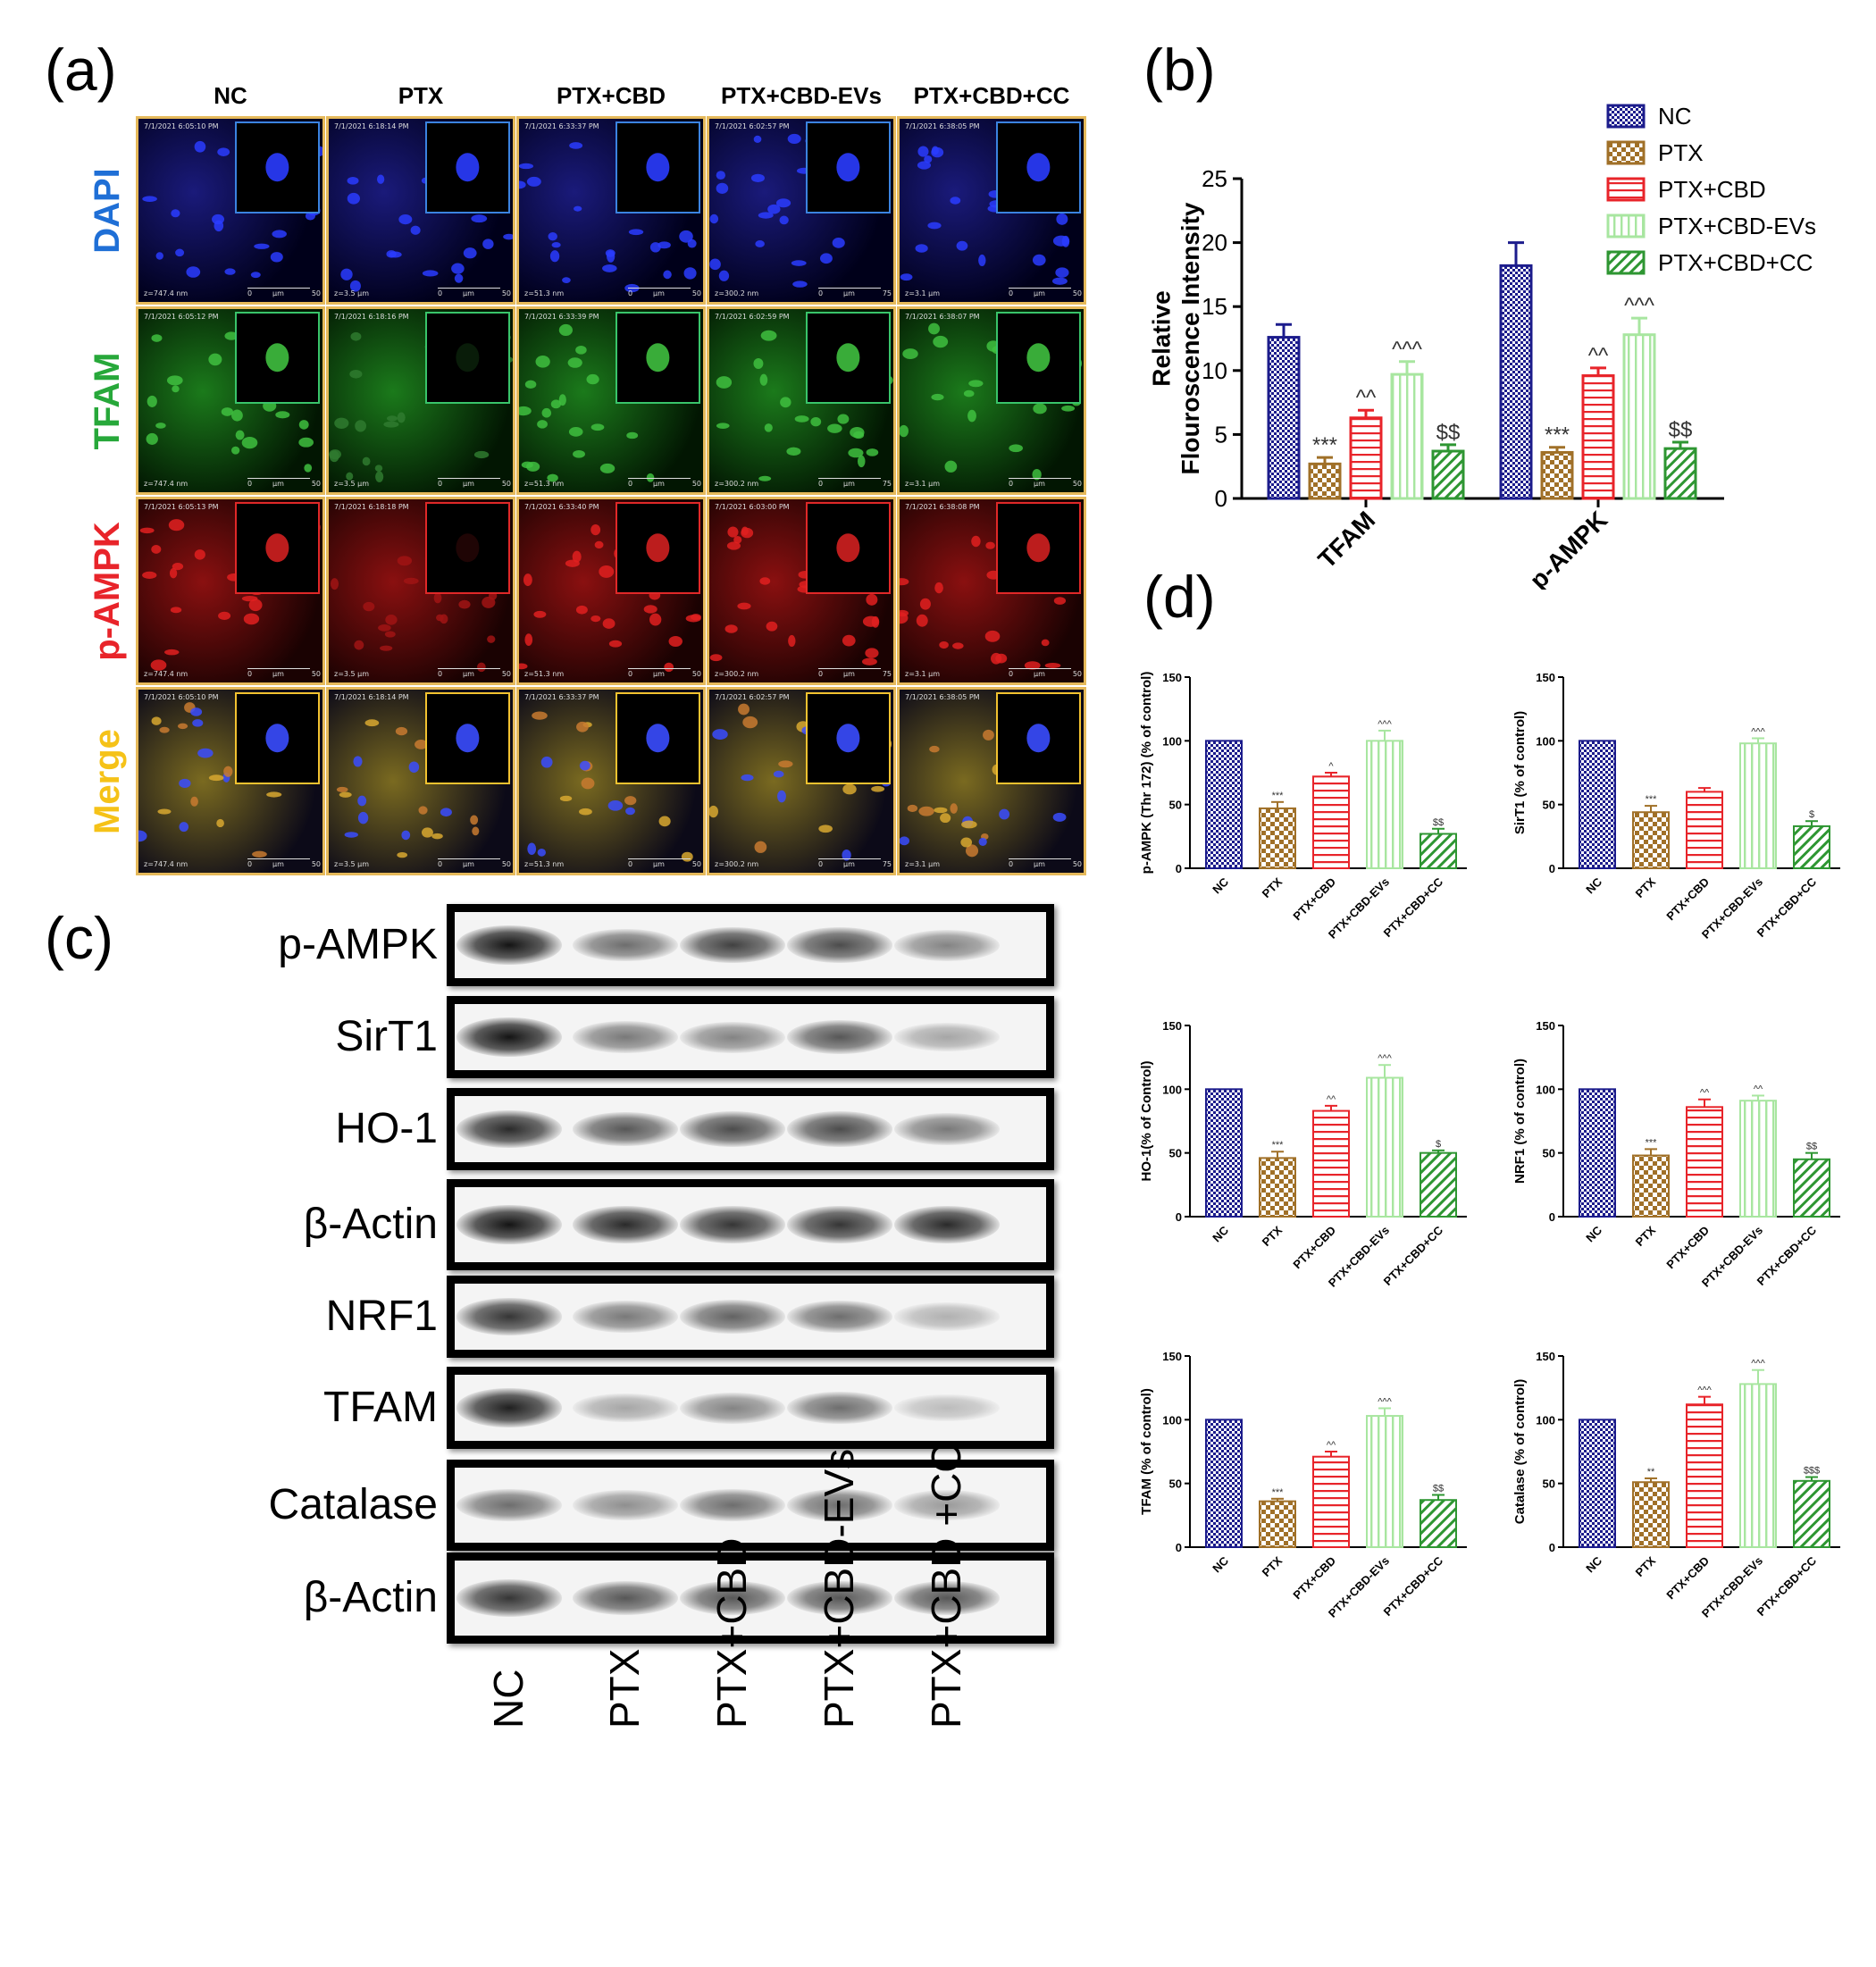 The width and height of the screenshot is (1876, 1967). Describe the element at coordinates (1214, 370) in the screenshot. I see `chart-b-ytick: 10` at that location.